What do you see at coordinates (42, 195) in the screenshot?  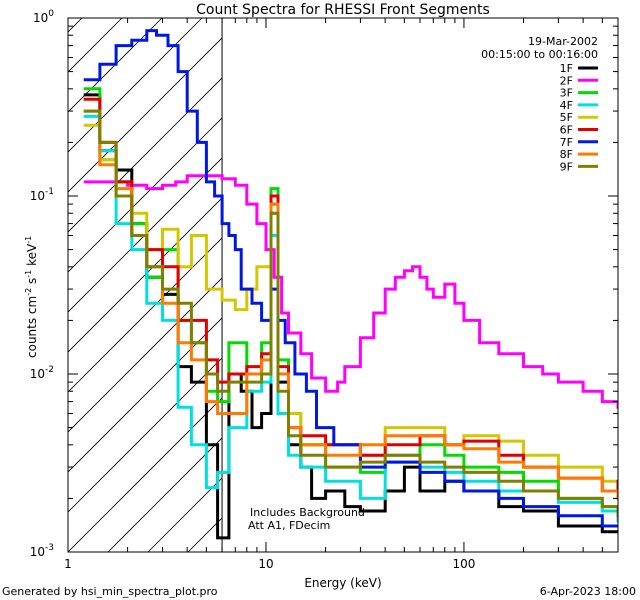 I see `y-tick-label: 10⁻¹` at bounding box center [42, 195].